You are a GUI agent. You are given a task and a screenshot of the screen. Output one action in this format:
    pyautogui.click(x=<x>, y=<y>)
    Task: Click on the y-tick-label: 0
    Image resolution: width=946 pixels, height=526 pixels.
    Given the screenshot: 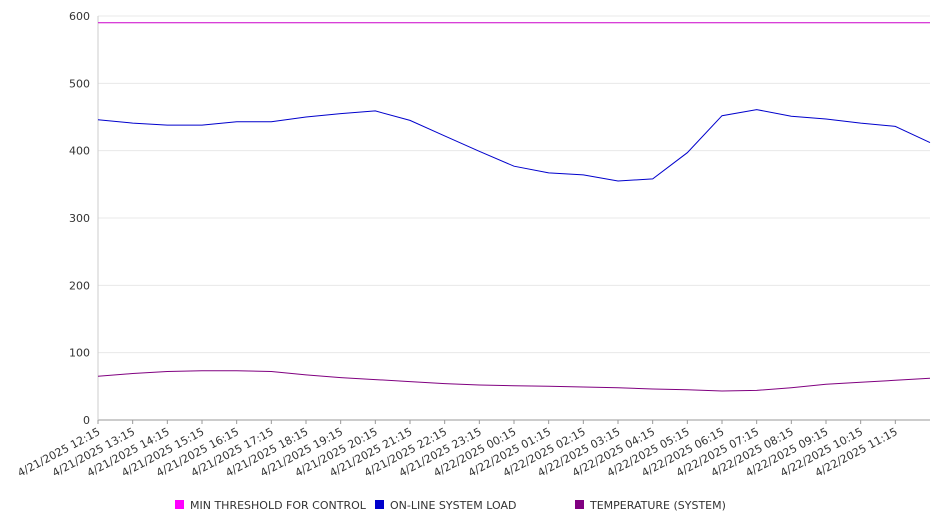 What is the action you would take?
    pyautogui.click(x=86, y=420)
    